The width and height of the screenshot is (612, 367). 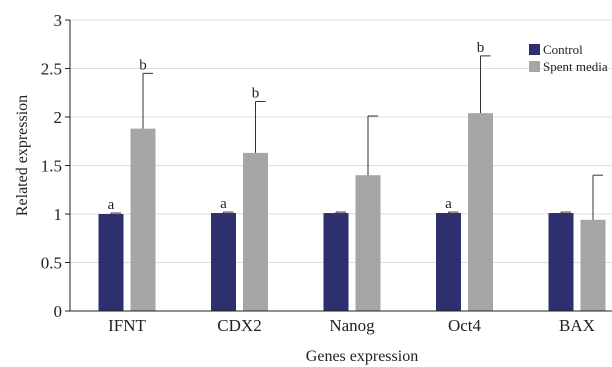 I want to click on legend-label: Spent media, so click(x=575, y=66).